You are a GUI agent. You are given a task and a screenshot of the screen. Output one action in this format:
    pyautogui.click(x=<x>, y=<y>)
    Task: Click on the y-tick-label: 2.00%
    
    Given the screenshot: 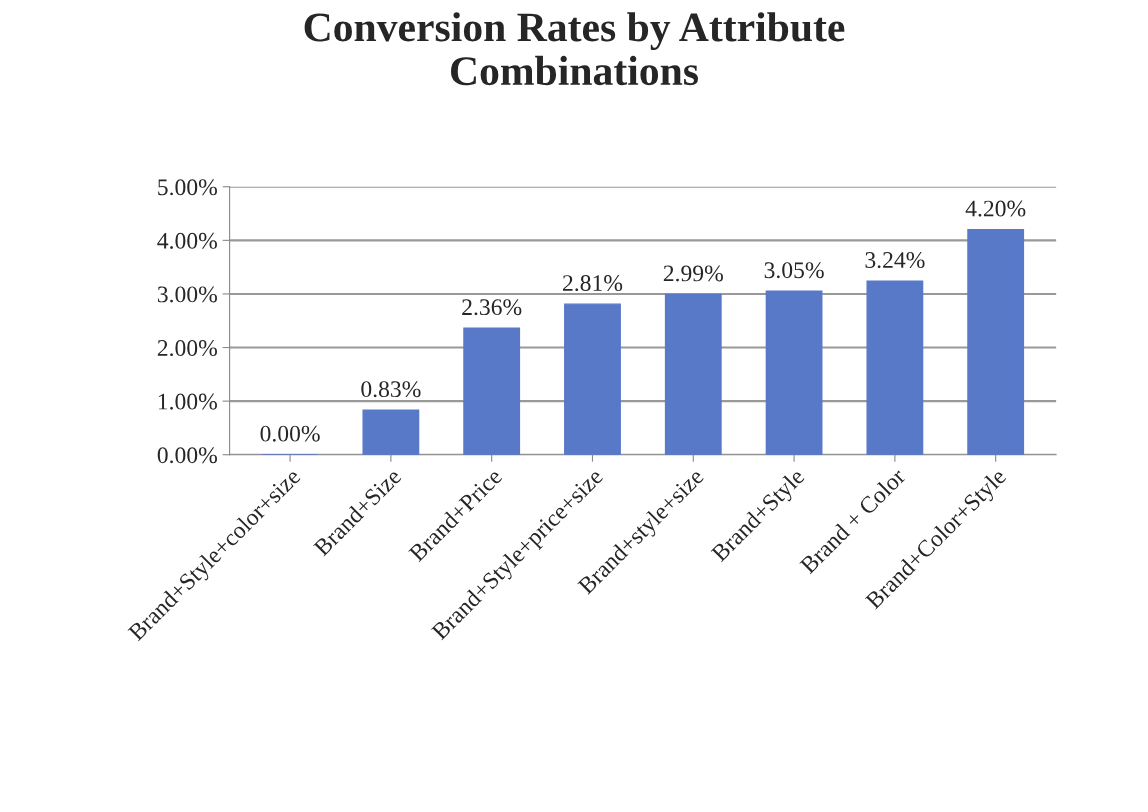 What is the action you would take?
    pyautogui.click(x=187, y=348)
    